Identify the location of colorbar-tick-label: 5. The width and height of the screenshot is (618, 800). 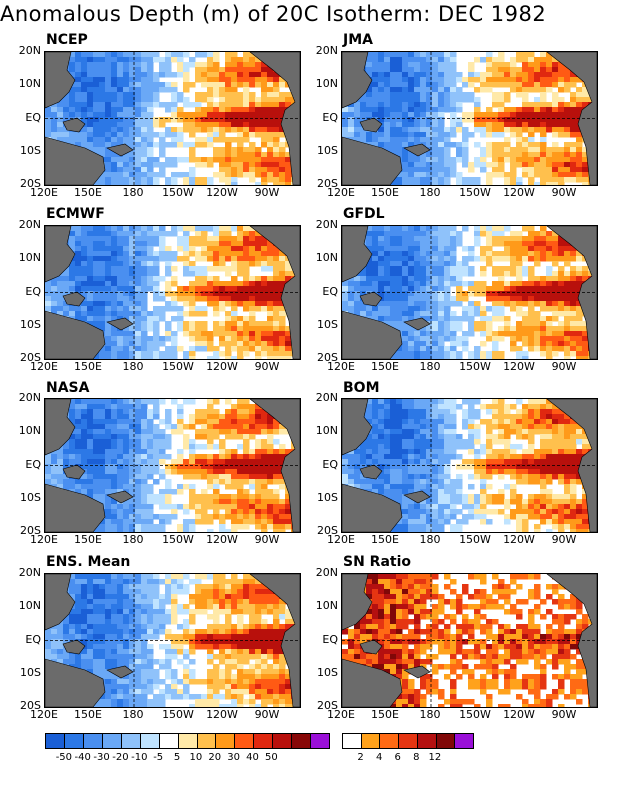
(177, 757).